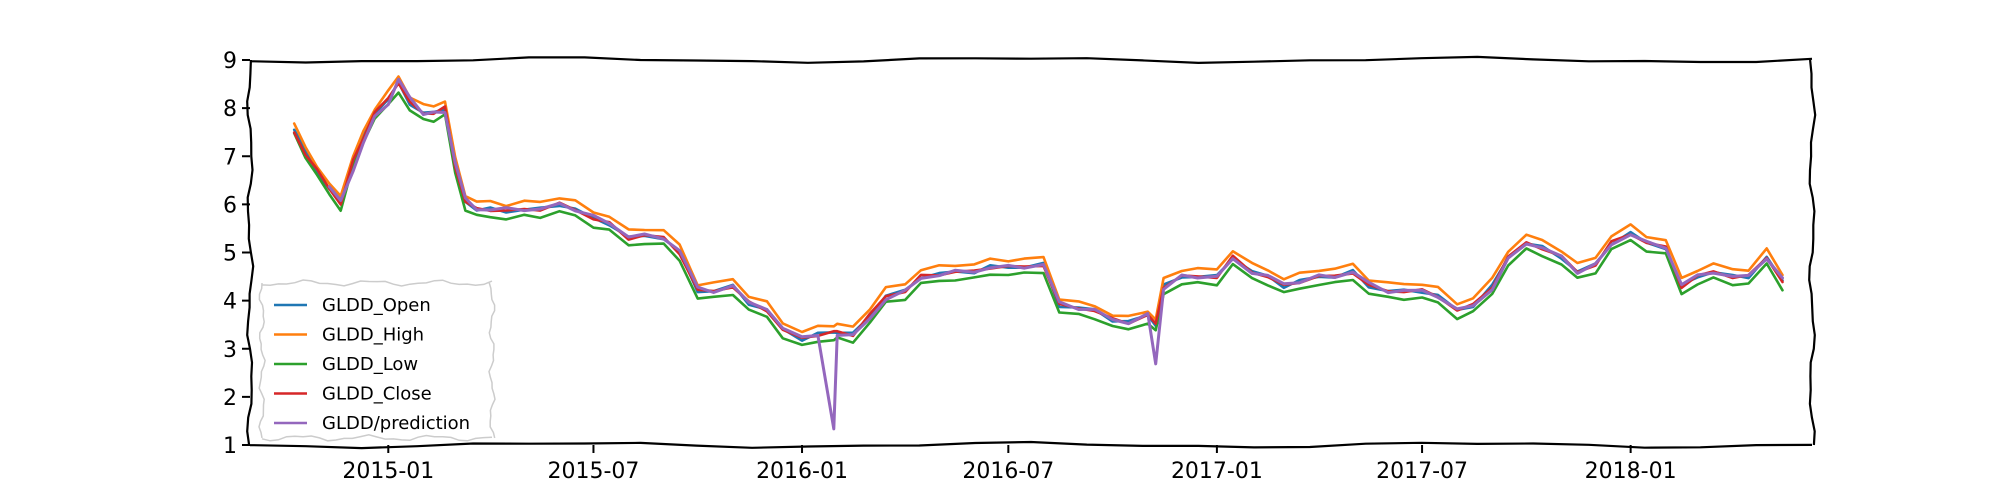 Image resolution: width=2000 pixels, height=500 pixels. I want to click on legend-box, so click(377, 360).